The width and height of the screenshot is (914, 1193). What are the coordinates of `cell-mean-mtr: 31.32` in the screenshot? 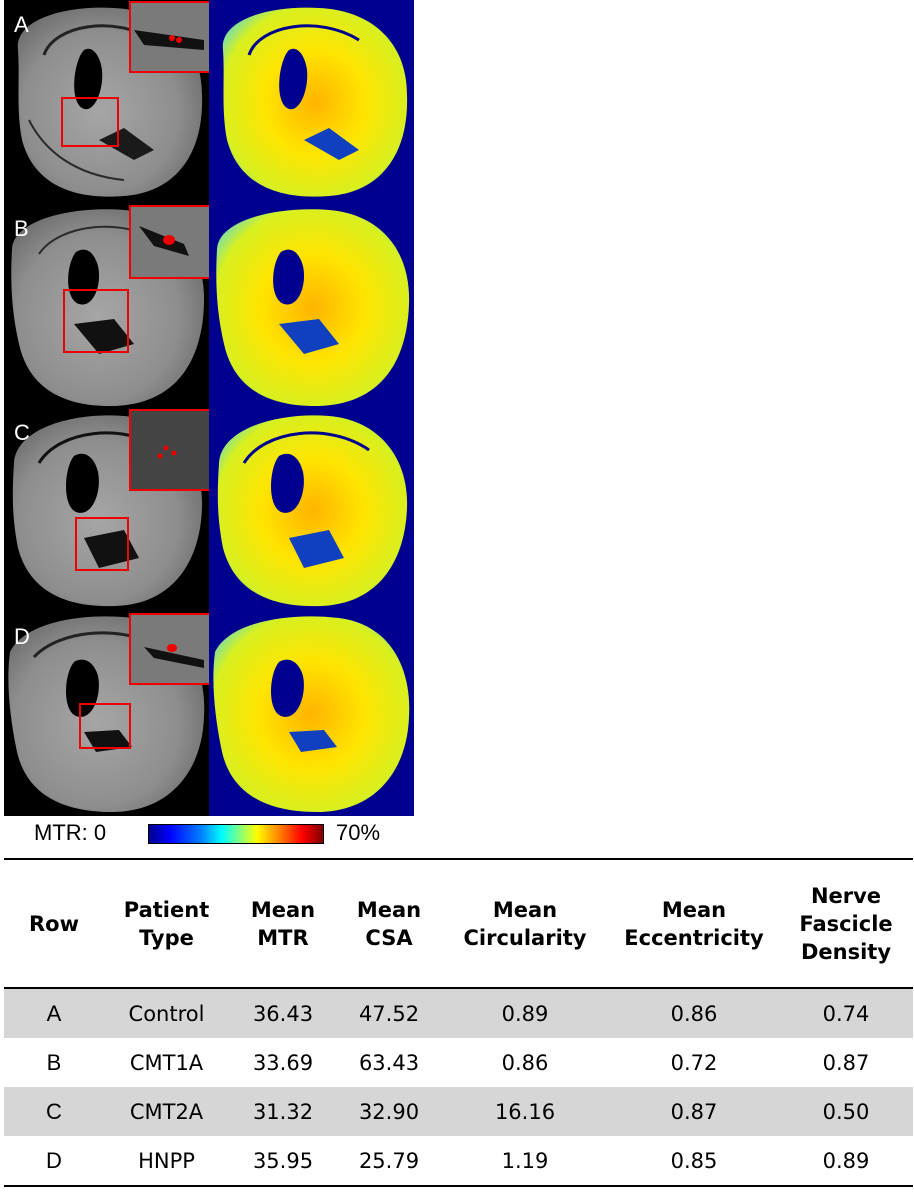 It's located at (283, 1111).